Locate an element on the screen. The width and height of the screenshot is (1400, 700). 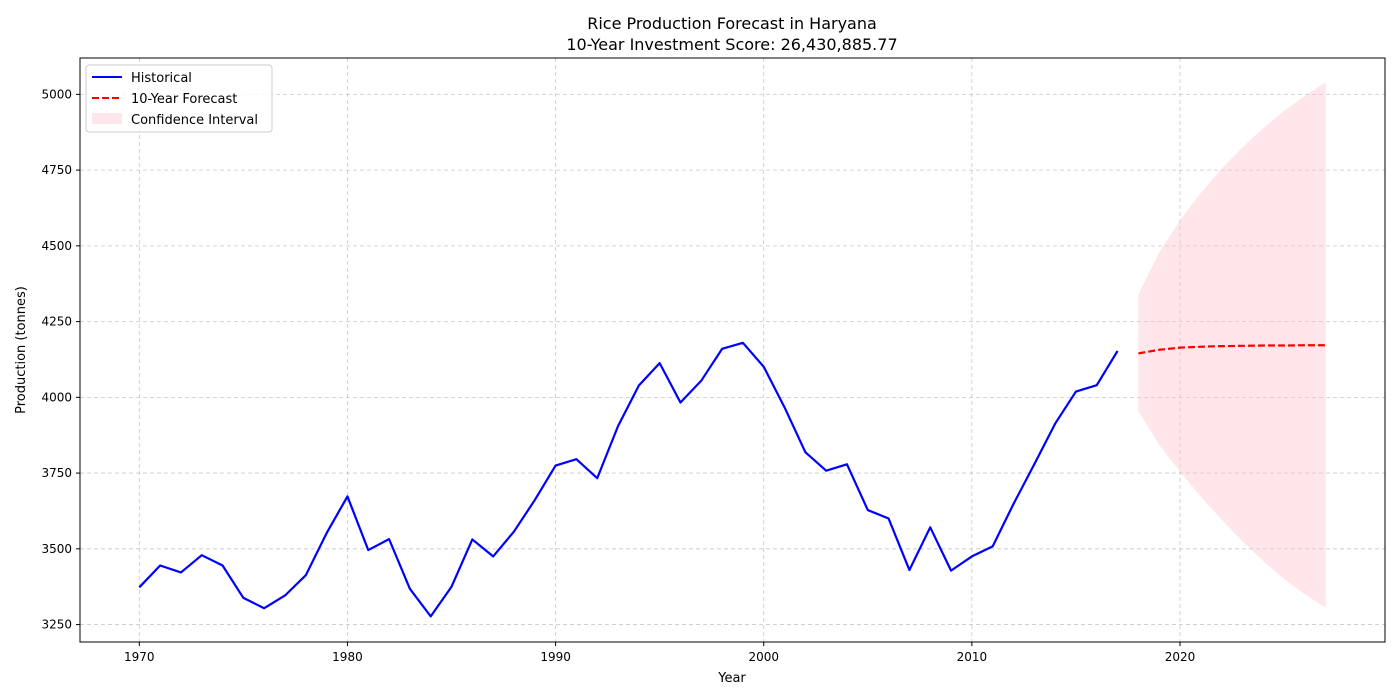
legend-box is located at coordinates (179, 98).